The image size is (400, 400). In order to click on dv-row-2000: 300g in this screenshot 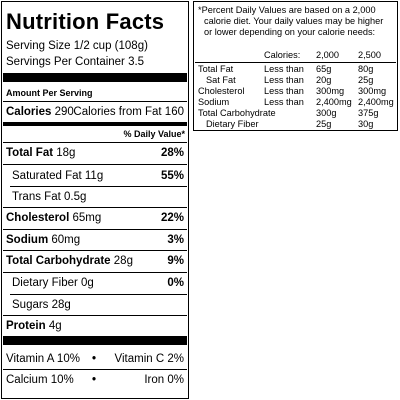, I will do `click(326, 113)`.